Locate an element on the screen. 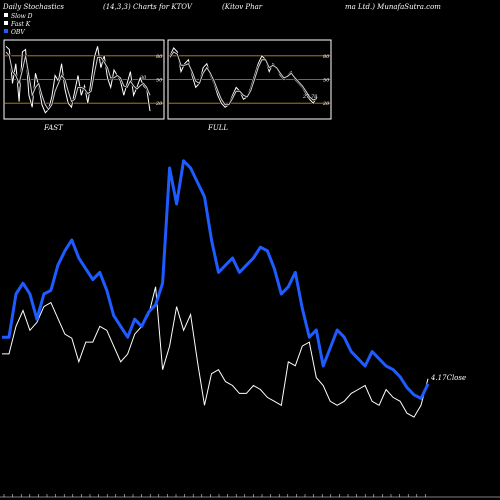  fast-ytick-label: 80 is located at coordinates (159, 57).